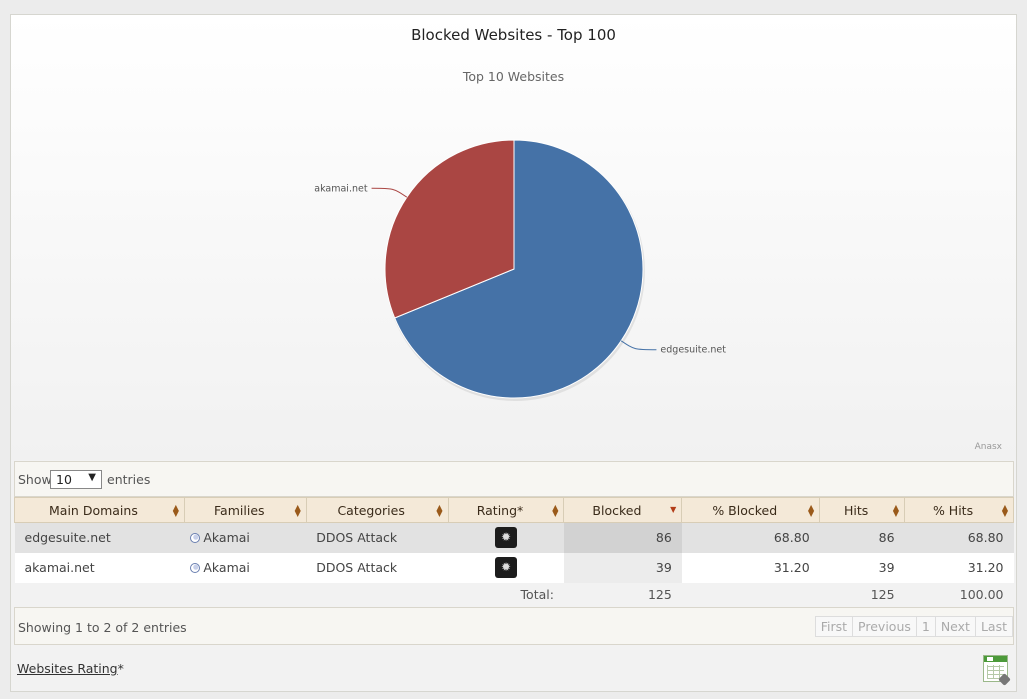  What do you see at coordinates (623, 510) in the screenshot?
I see `column-header-blocked: Blocked ▼` at bounding box center [623, 510].